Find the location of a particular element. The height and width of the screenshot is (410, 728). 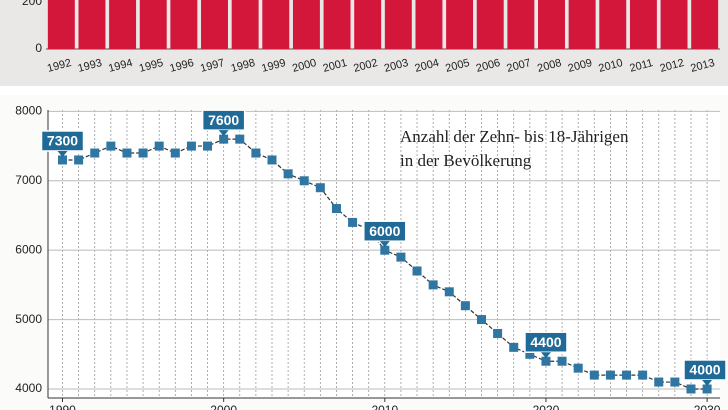

y-tick-label: 5000 is located at coordinates (28, 319).